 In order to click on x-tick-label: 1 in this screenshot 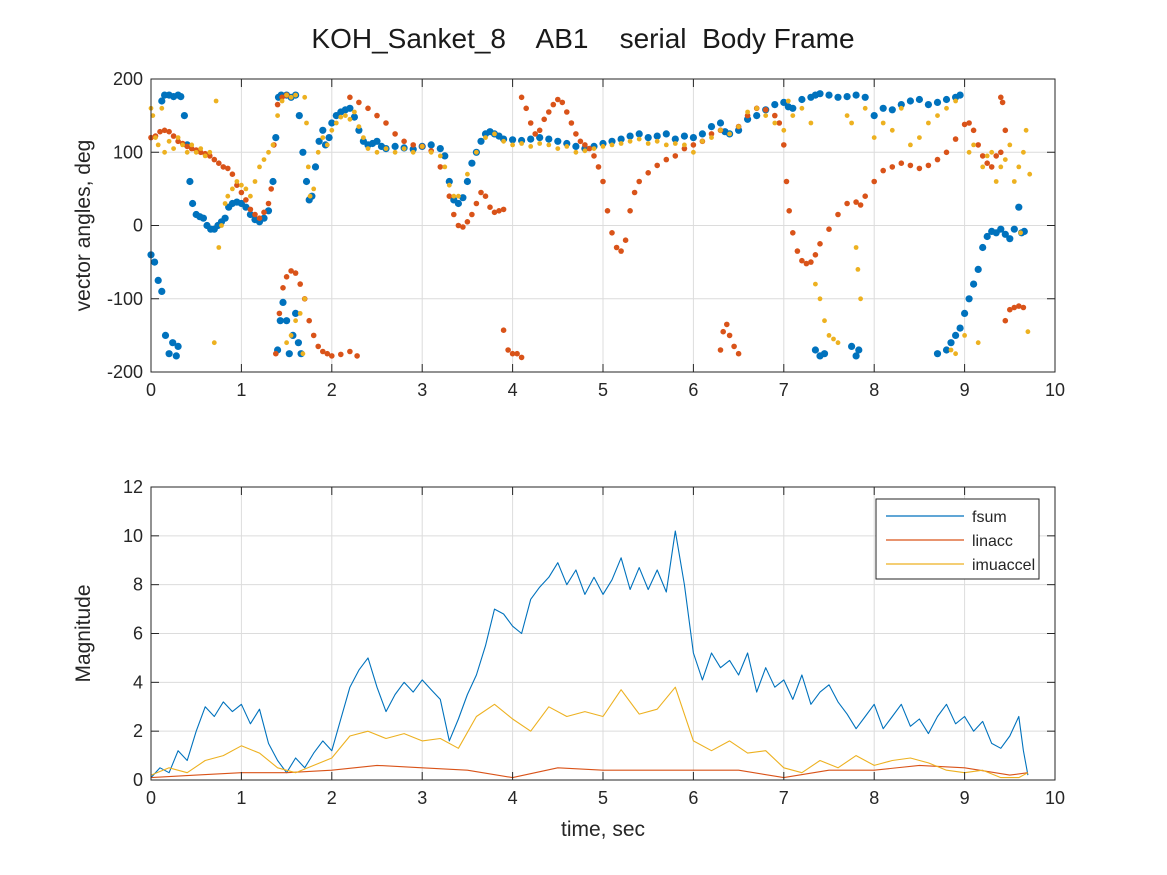, I will do `click(241, 390)`.